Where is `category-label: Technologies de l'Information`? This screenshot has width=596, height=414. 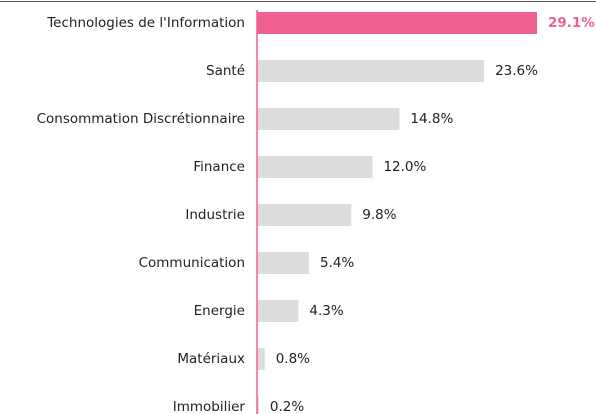 category-label: Technologies de l'Information is located at coordinates (145, 23).